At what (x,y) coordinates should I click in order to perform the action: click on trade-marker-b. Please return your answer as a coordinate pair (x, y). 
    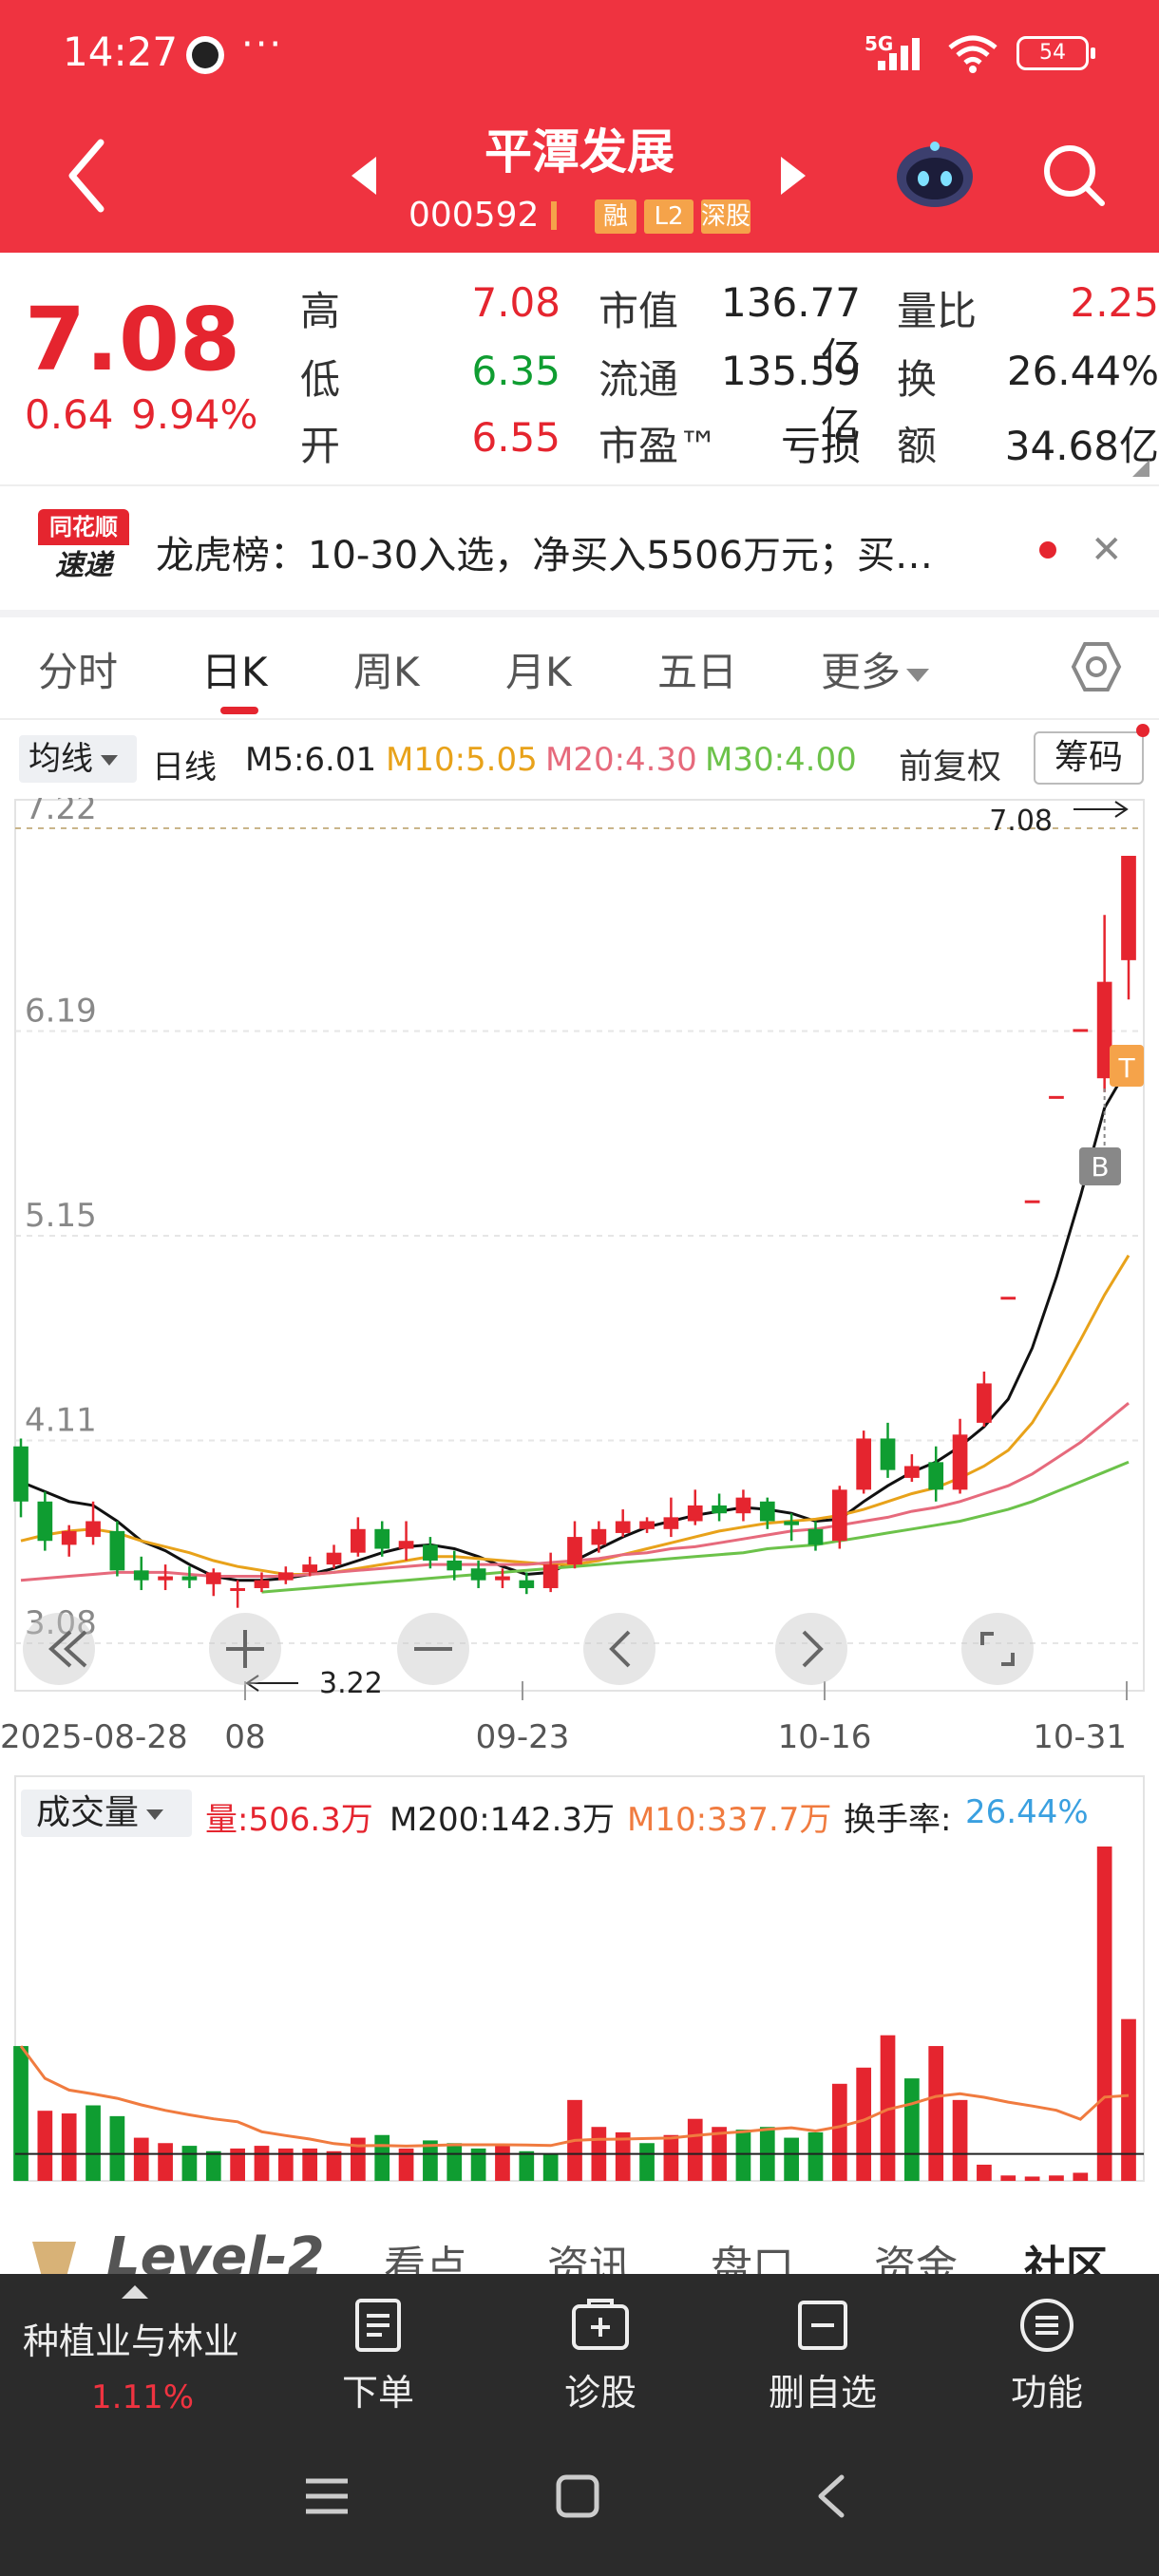
    Looking at the image, I should click on (1100, 1166).